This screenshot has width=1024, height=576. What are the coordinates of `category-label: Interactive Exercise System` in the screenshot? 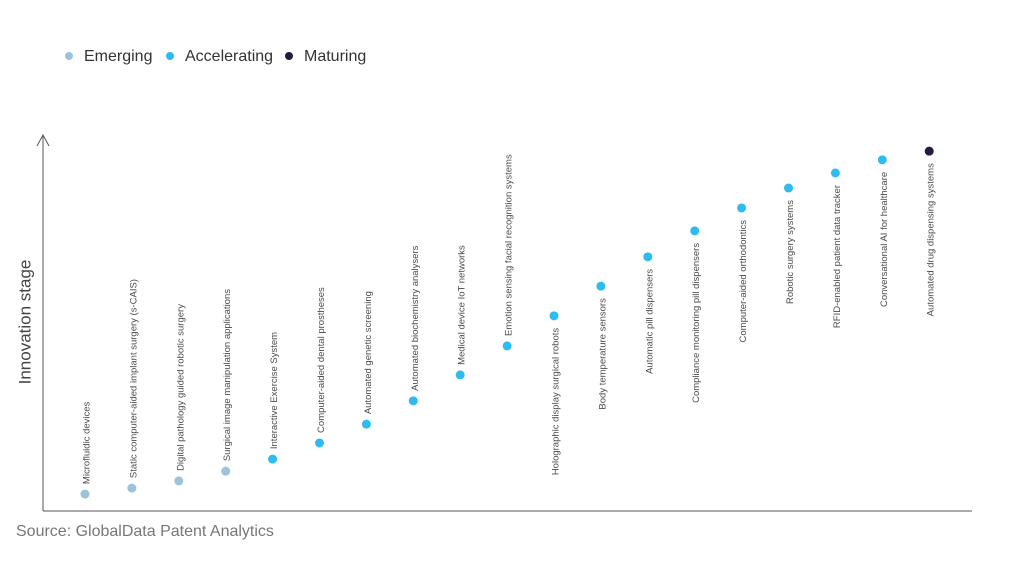 It's located at (274, 390).